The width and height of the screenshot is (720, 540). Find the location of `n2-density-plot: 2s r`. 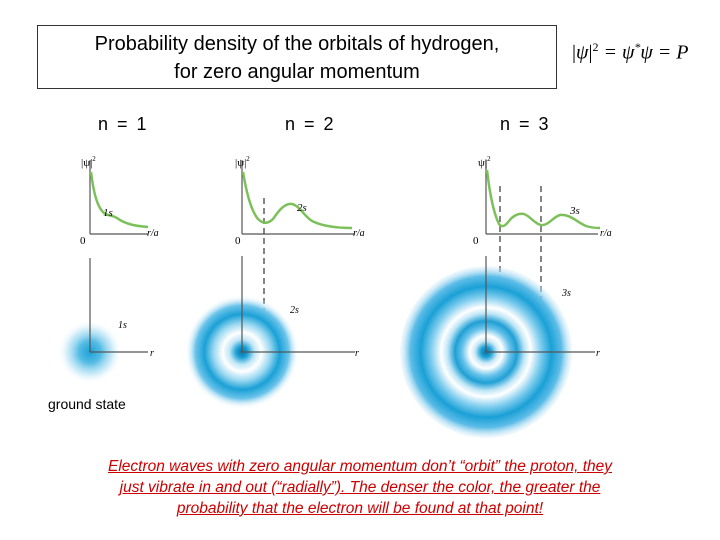

n2-density-plot: 2s r is located at coordinates (272, 332).